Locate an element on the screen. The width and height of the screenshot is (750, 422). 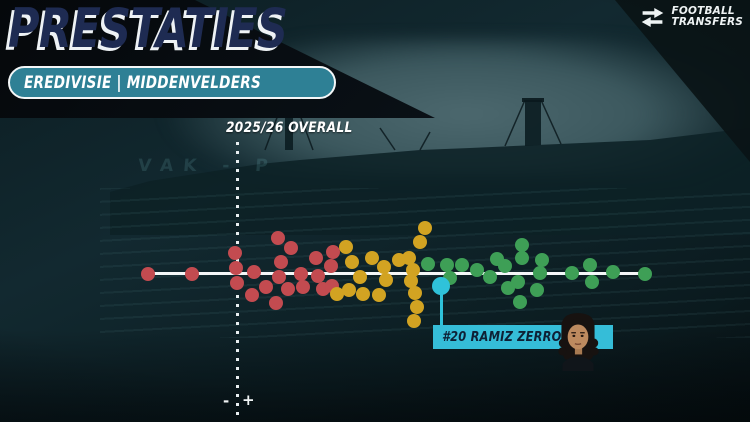
highlighted-player-name: #20 RAMIZ ZERROUKI is located at coordinates (513, 337).